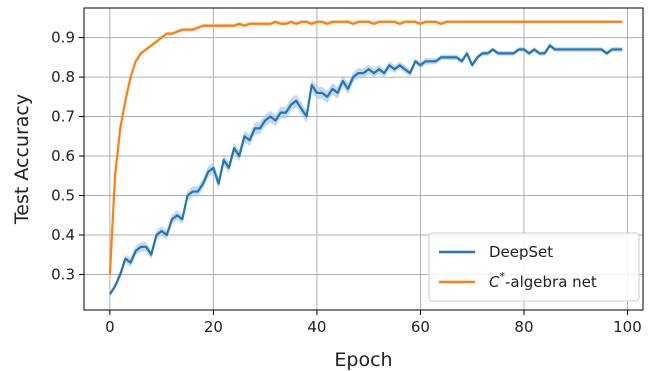 The image size is (649, 371). I want to click on x-axis-ticks: 0 20 40 60 80 100, so click(373, 323).